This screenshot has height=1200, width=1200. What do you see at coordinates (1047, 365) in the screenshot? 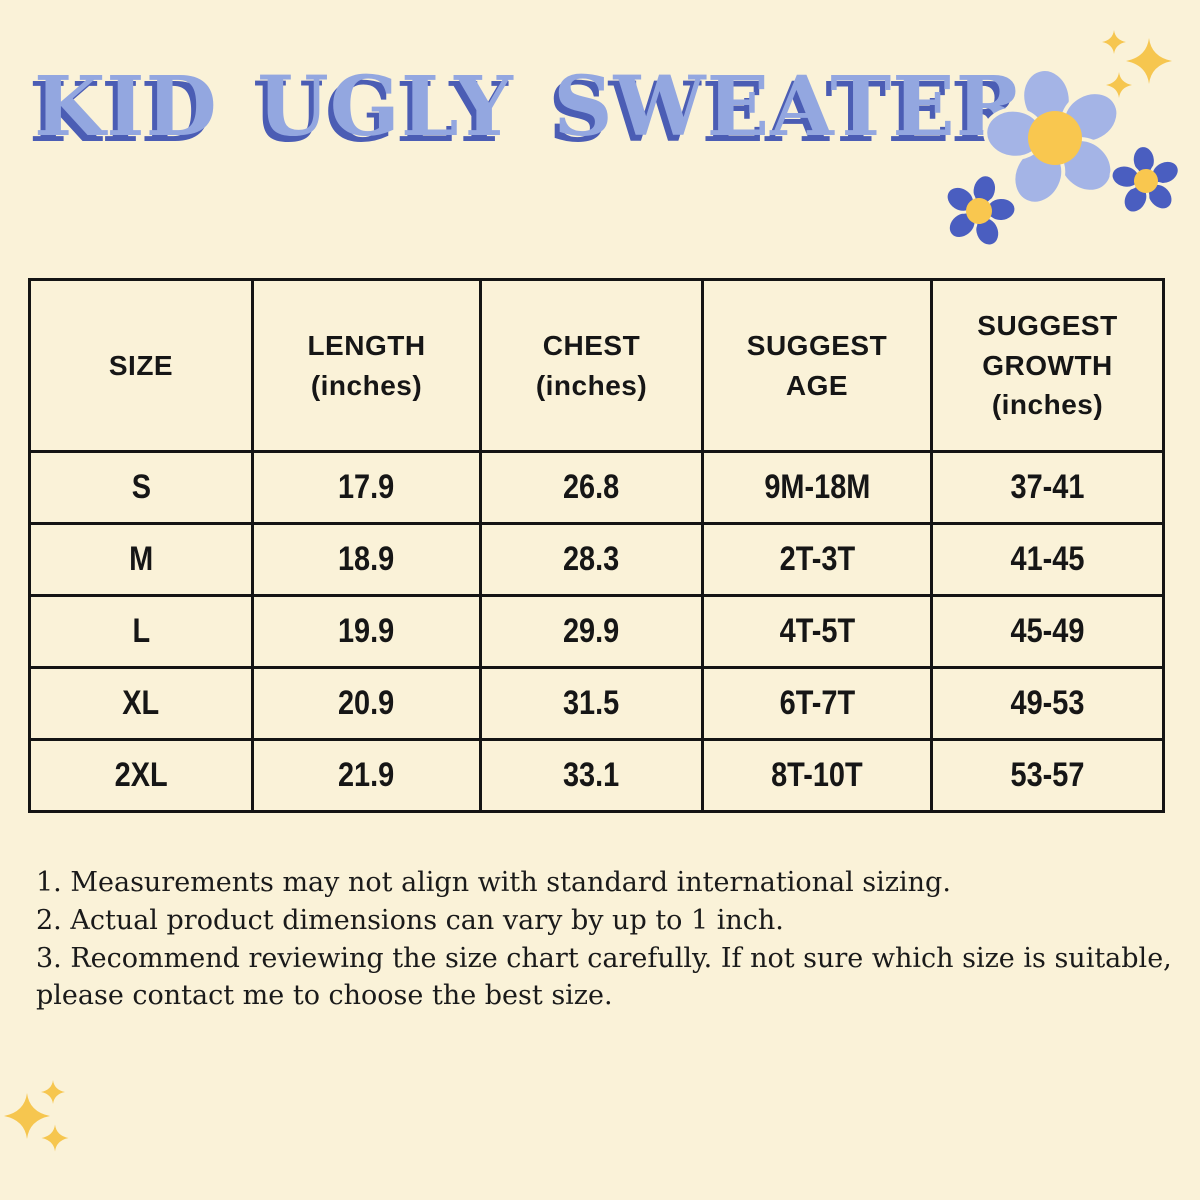
I see `col-header-suggest-growth: SUGGEST GROWTH (inches)` at bounding box center [1047, 365].